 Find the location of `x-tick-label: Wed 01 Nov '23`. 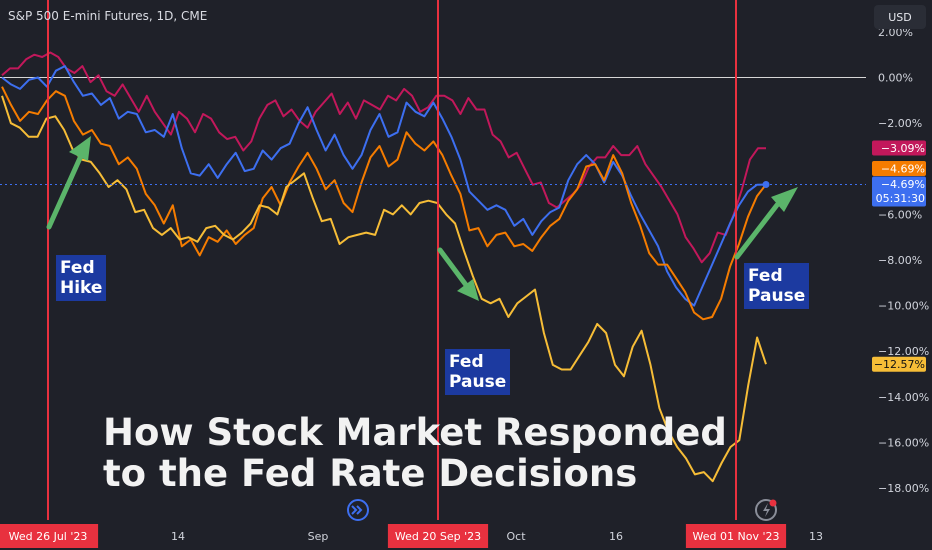

x-tick-label: Wed 01 Nov '23 is located at coordinates (736, 536).